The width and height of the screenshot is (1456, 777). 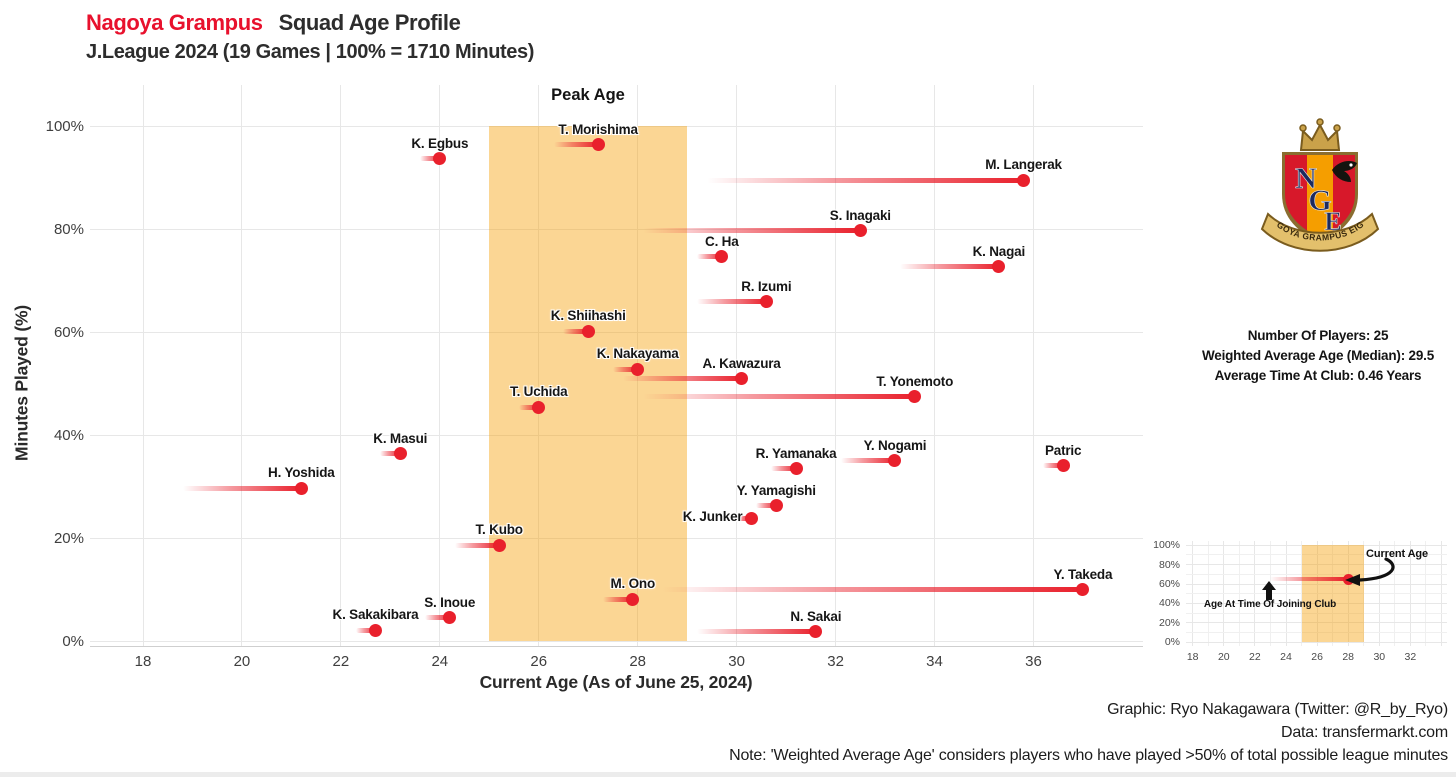 I want to click on peak-age-band-label: Peak Age, so click(x=588, y=95).